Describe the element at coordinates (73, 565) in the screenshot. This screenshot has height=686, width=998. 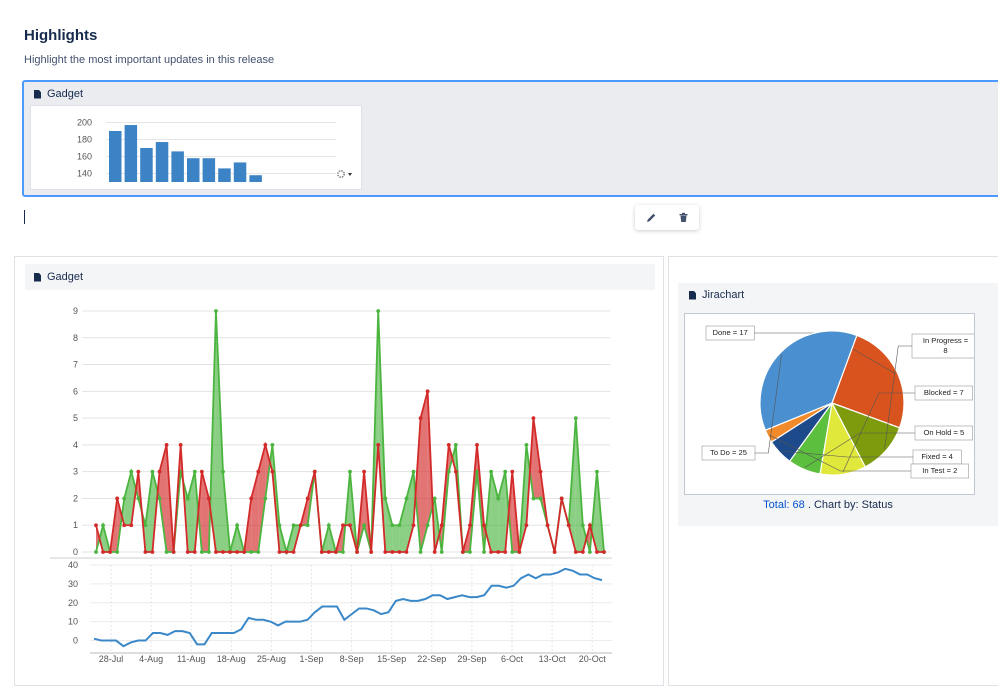
I see `y-tick-label: 40` at that location.